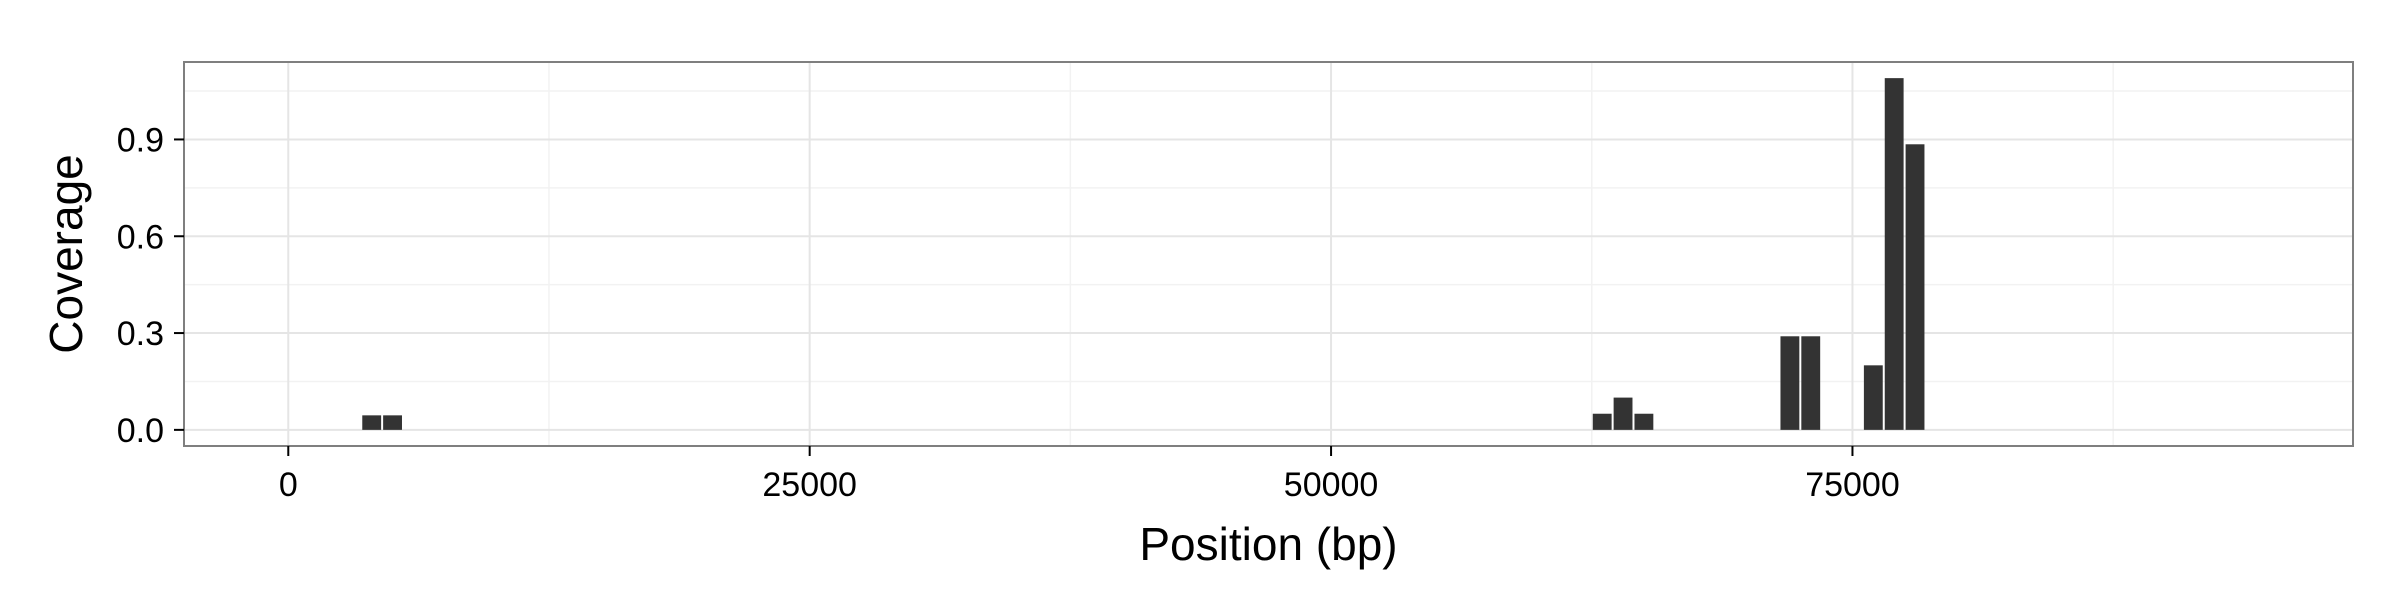 The image size is (2400, 600). Describe the element at coordinates (288, 485) in the screenshot. I see `x-tick-label: 0` at that location.